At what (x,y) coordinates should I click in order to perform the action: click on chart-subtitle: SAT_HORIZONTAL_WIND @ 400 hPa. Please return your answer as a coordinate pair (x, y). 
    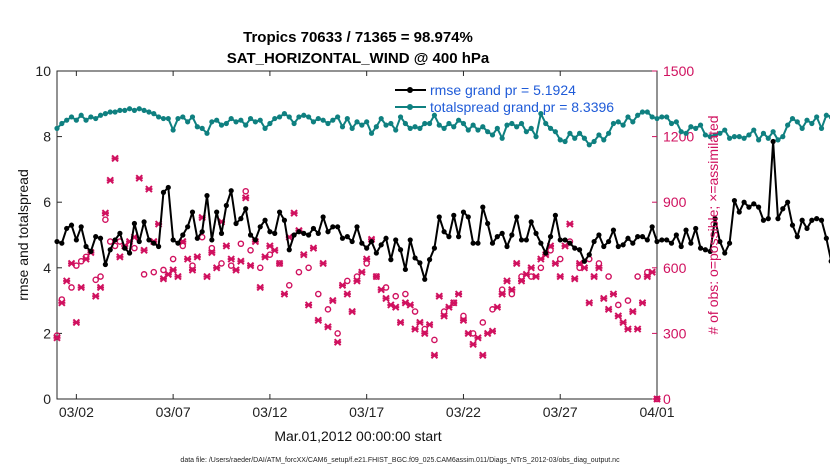
    Looking at the image, I should click on (358, 58).